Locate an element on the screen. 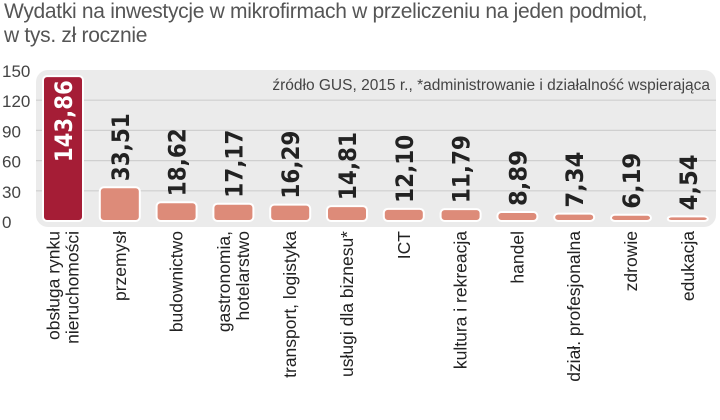 Image resolution: width=720 pixels, height=420 pixels. category-label: gastronomia, is located at coordinates (224, 281).